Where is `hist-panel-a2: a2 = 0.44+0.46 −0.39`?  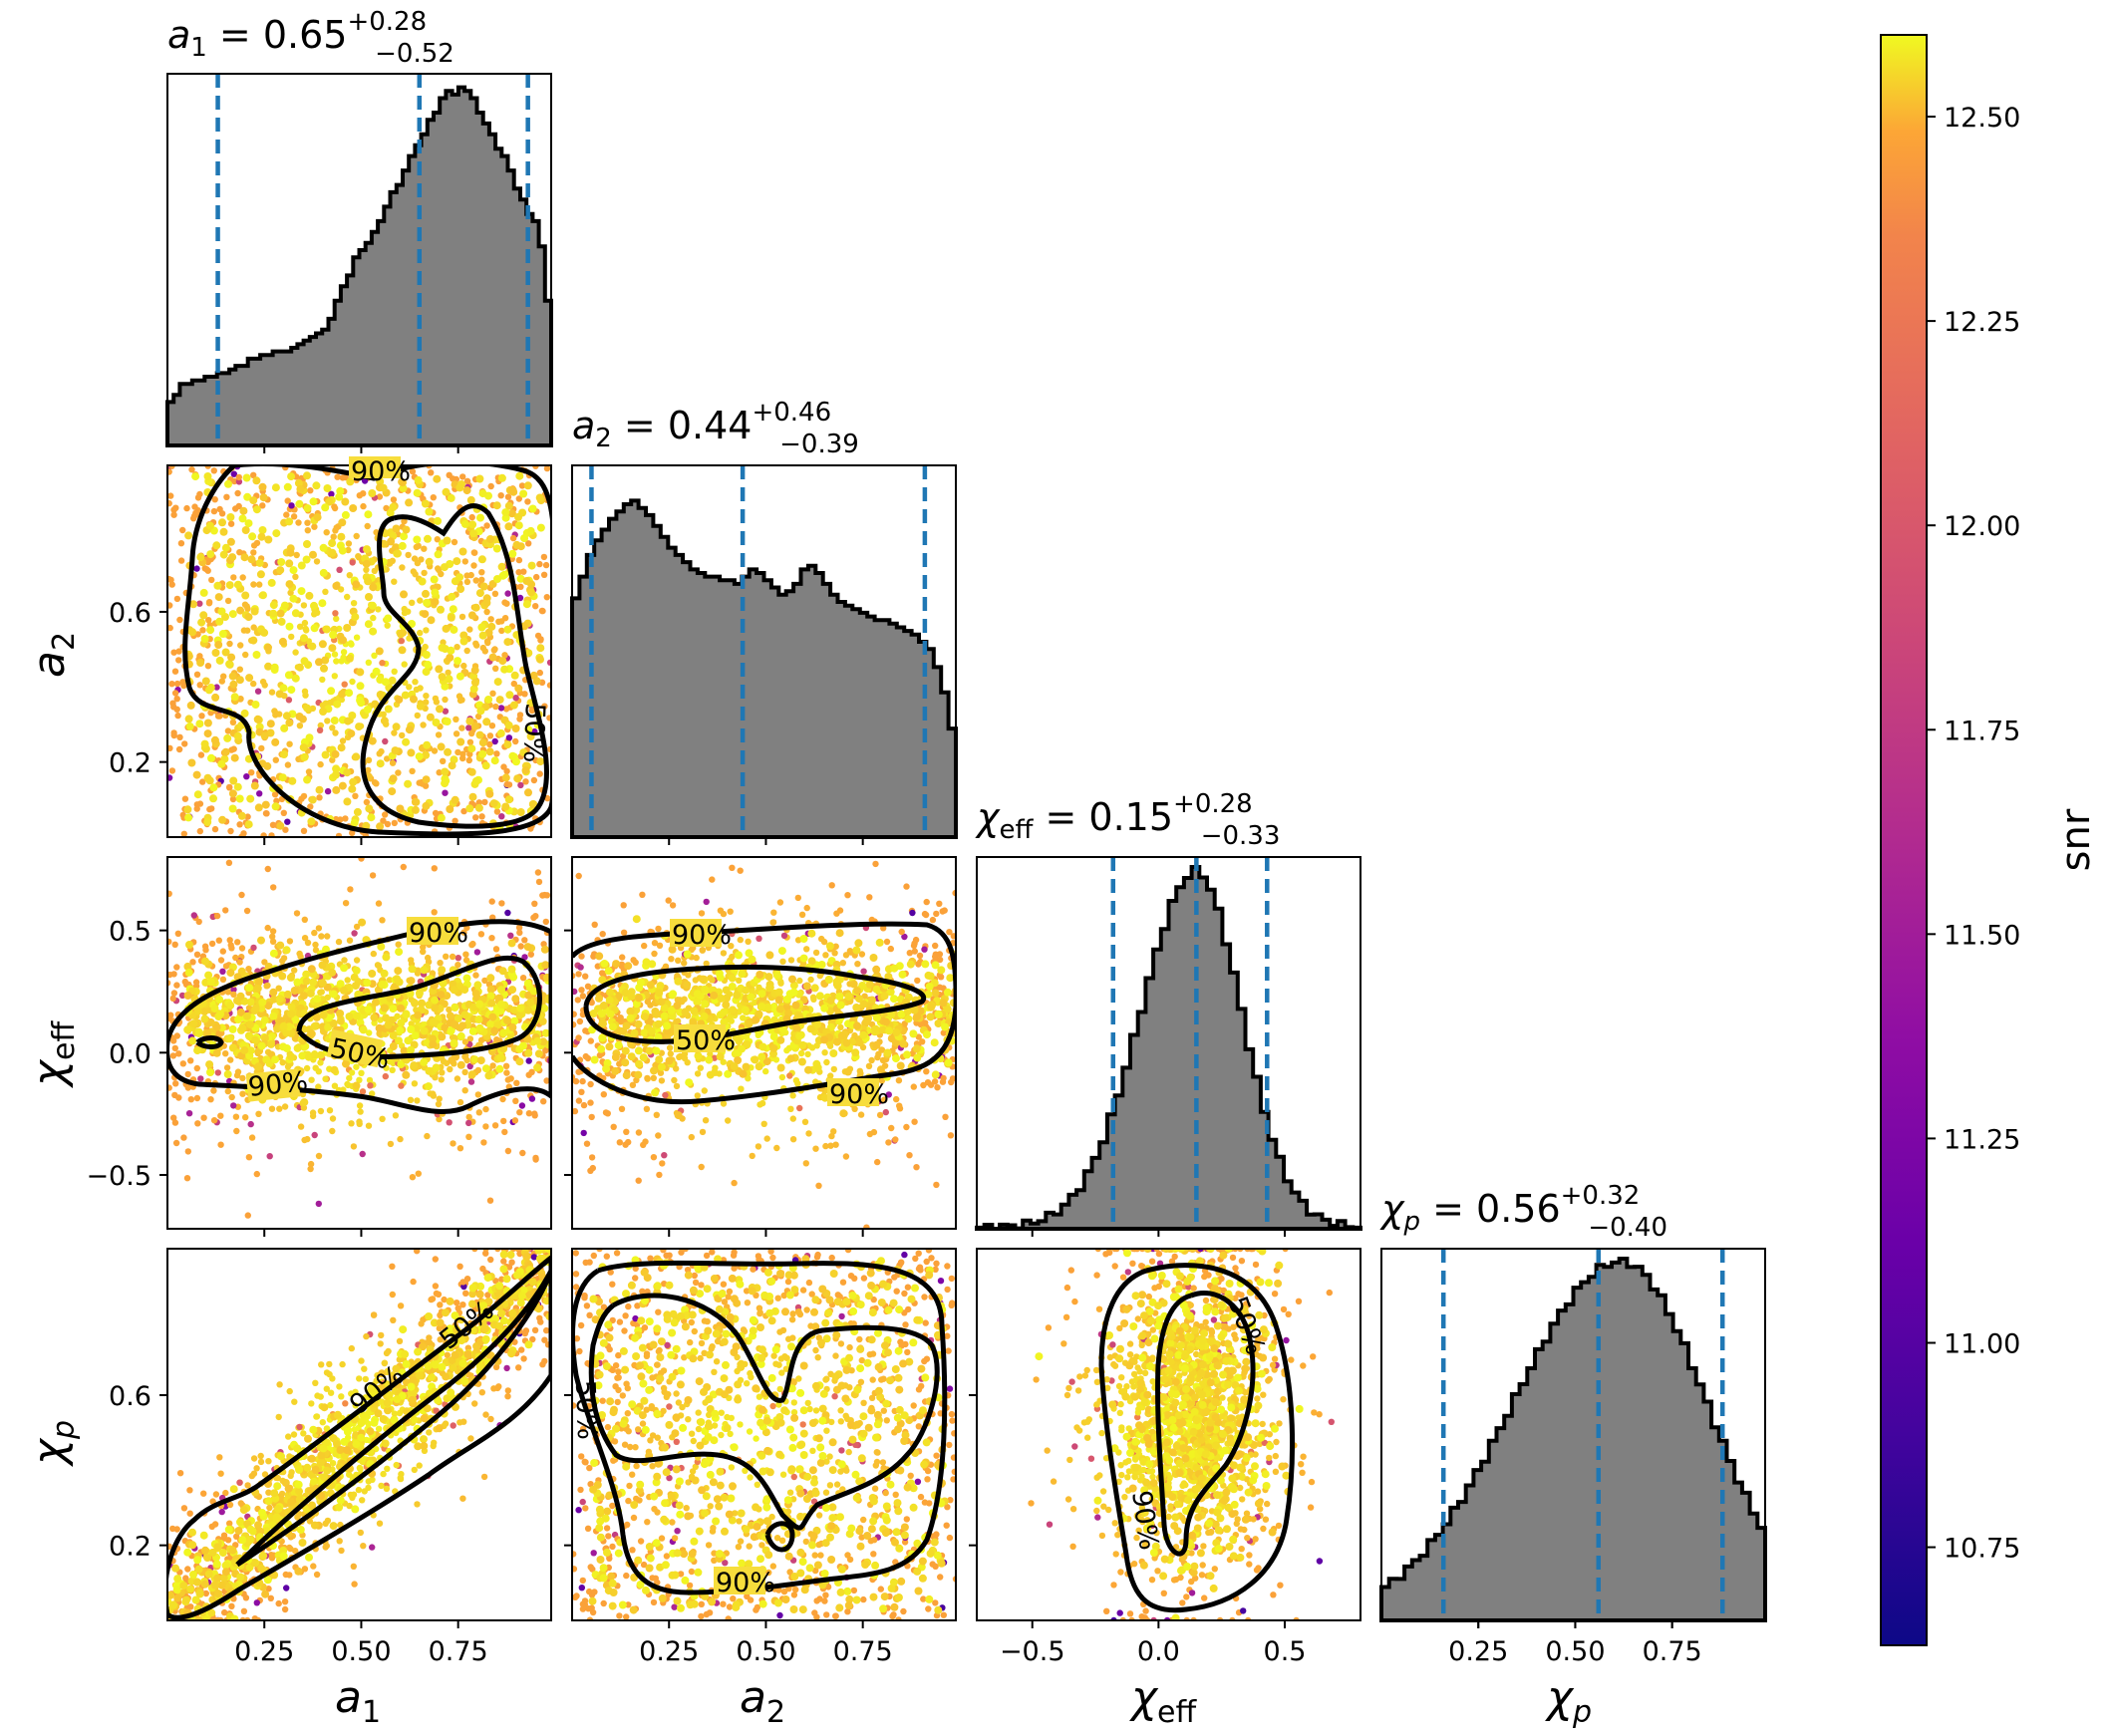
hist-panel-a2: a2 = 0.44+0.46 −0.39 is located at coordinates (764, 621).